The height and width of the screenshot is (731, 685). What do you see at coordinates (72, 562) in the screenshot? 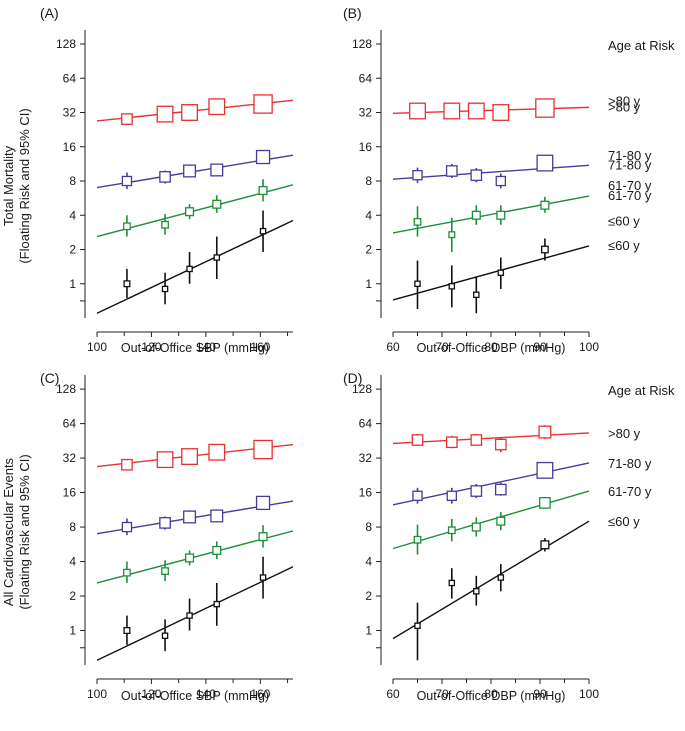
I see `y-tick-label: 4` at bounding box center [72, 562].